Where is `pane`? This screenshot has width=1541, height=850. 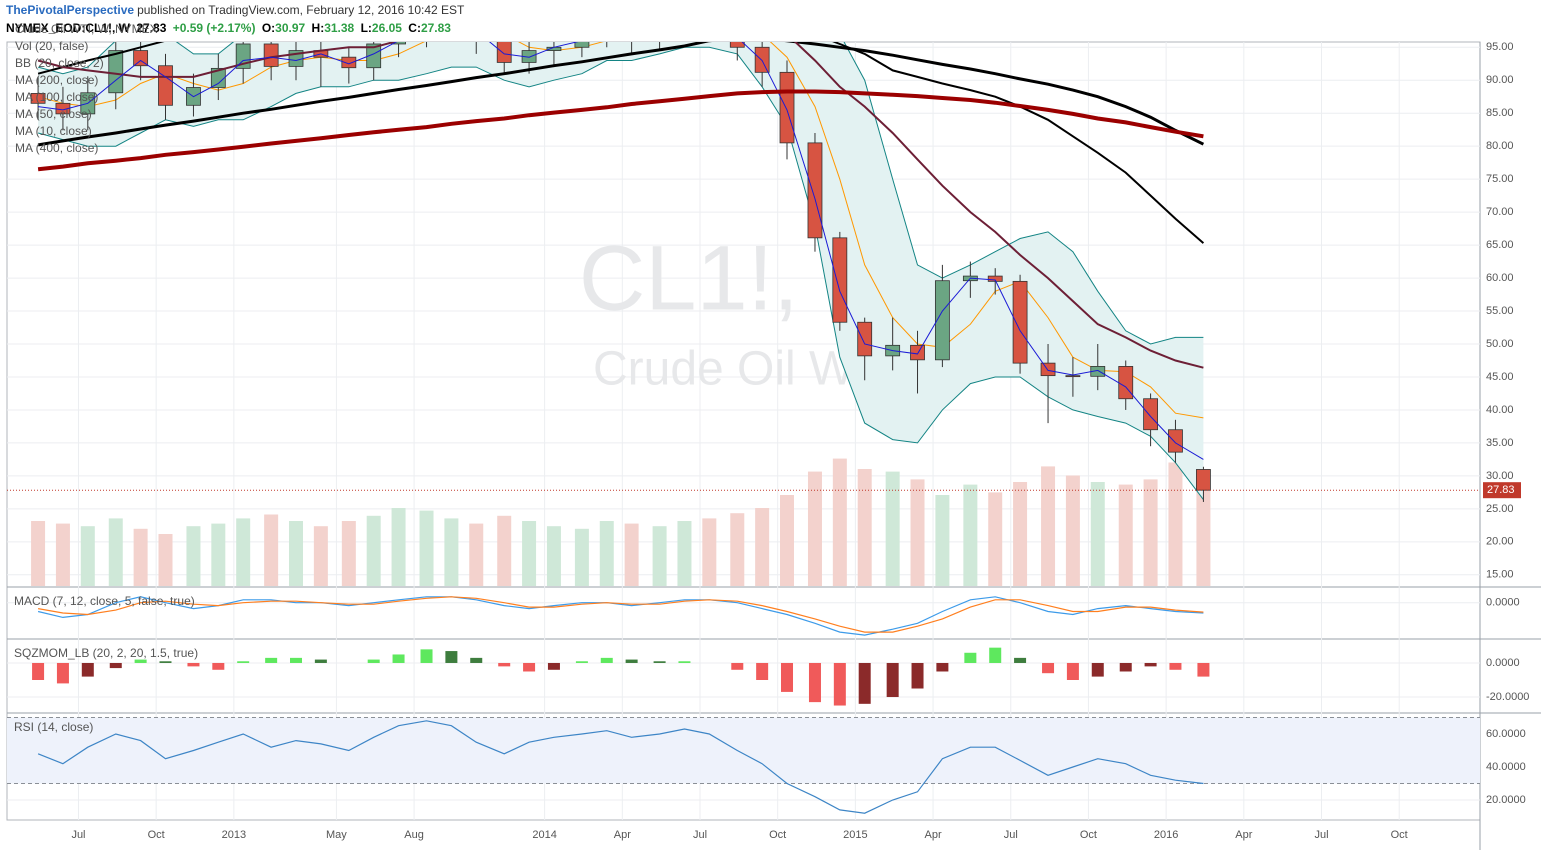
pane is located at coordinates (621, 676).